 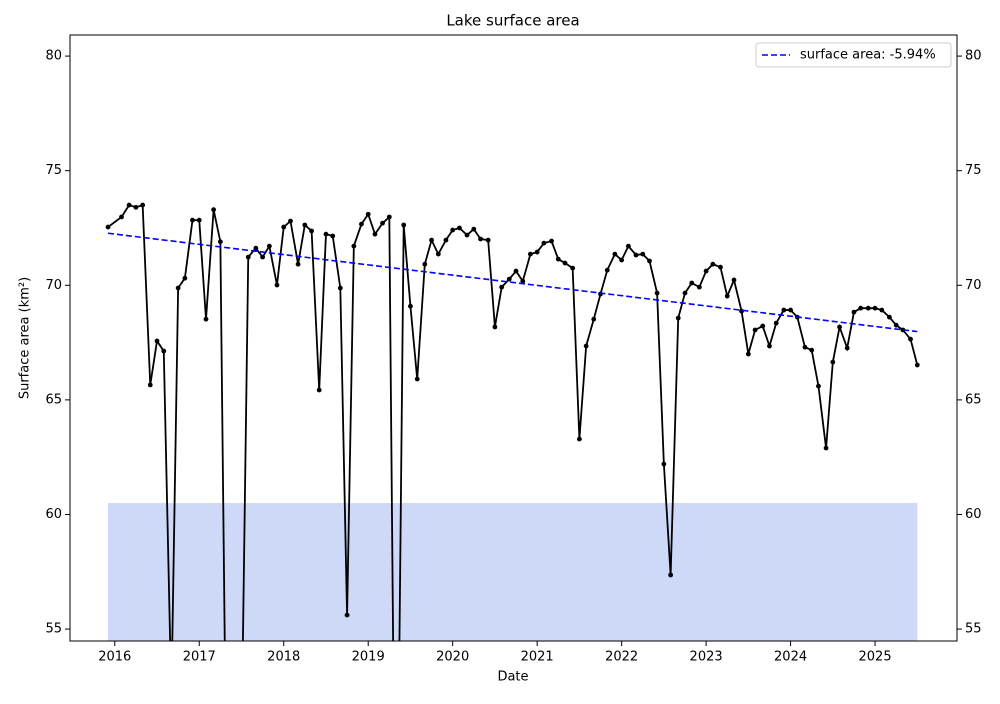 What do you see at coordinates (53, 399) in the screenshot?
I see `y-tick-label: 65` at bounding box center [53, 399].